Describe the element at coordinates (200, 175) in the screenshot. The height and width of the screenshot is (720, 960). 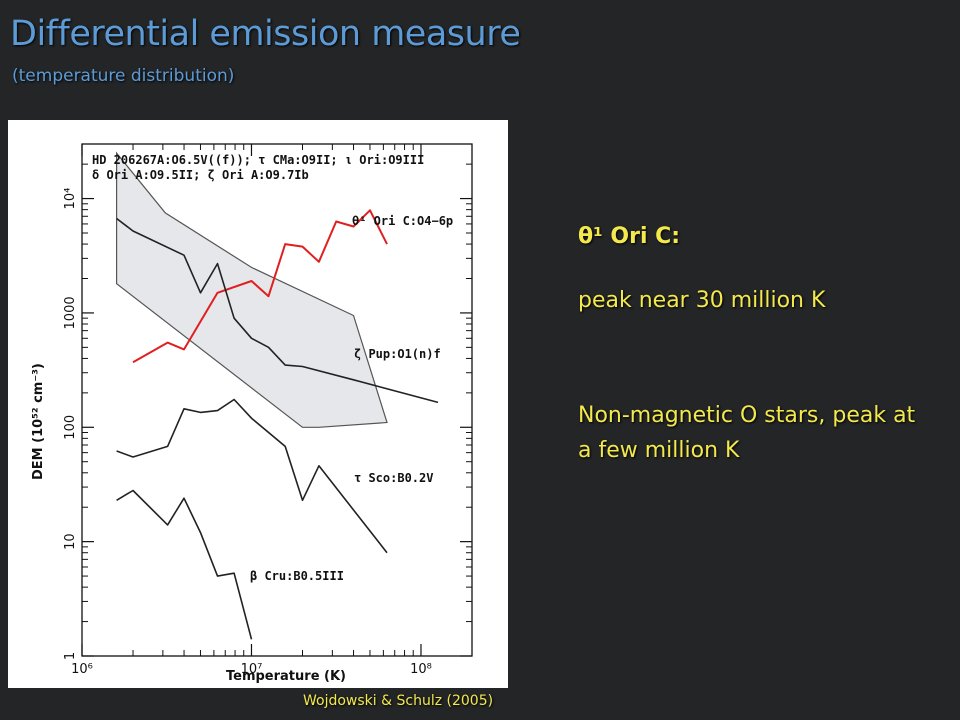
I see `legend-line-2: δ Ori A:O9.5II; ζ Ori A:O9.7Ib` at that location.